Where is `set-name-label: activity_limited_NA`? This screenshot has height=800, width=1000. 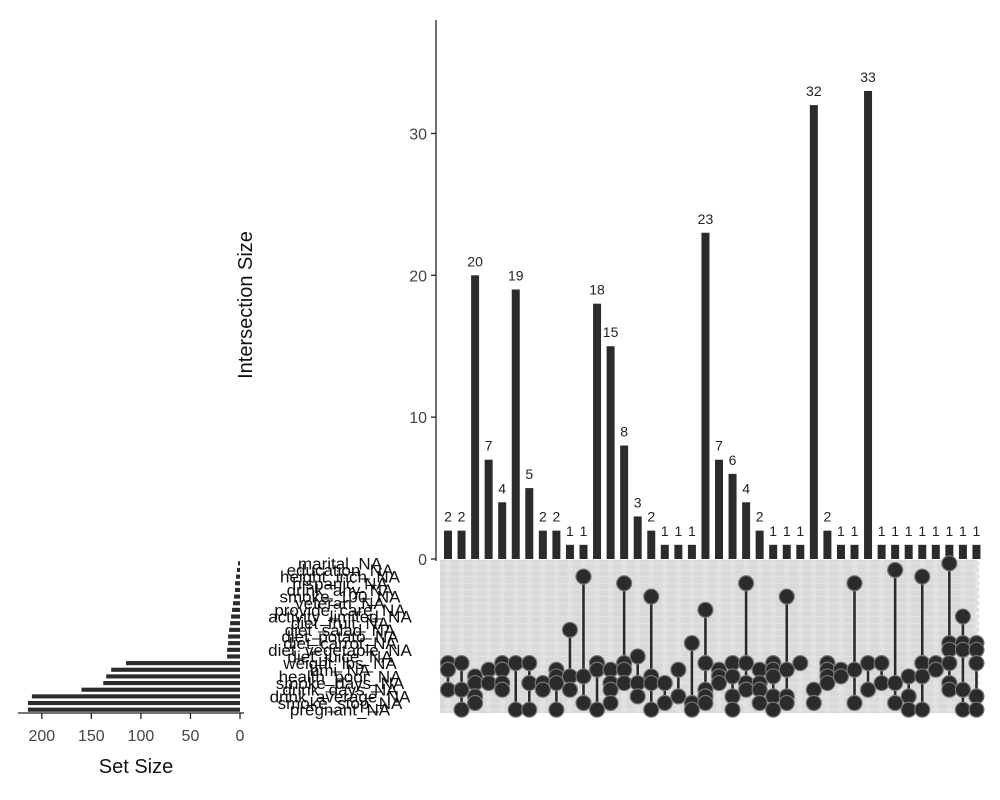
set-name-label: activity_limited_NA is located at coordinates (340, 617).